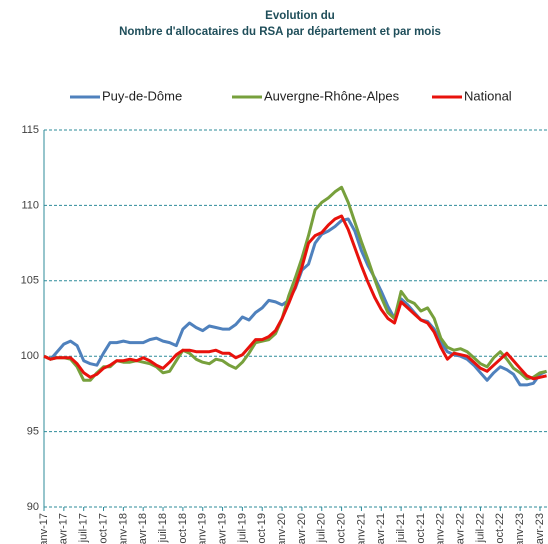 This screenshot has width=548, height=544. I want to click on x-tick-label: oct-18, so click(183, 528).